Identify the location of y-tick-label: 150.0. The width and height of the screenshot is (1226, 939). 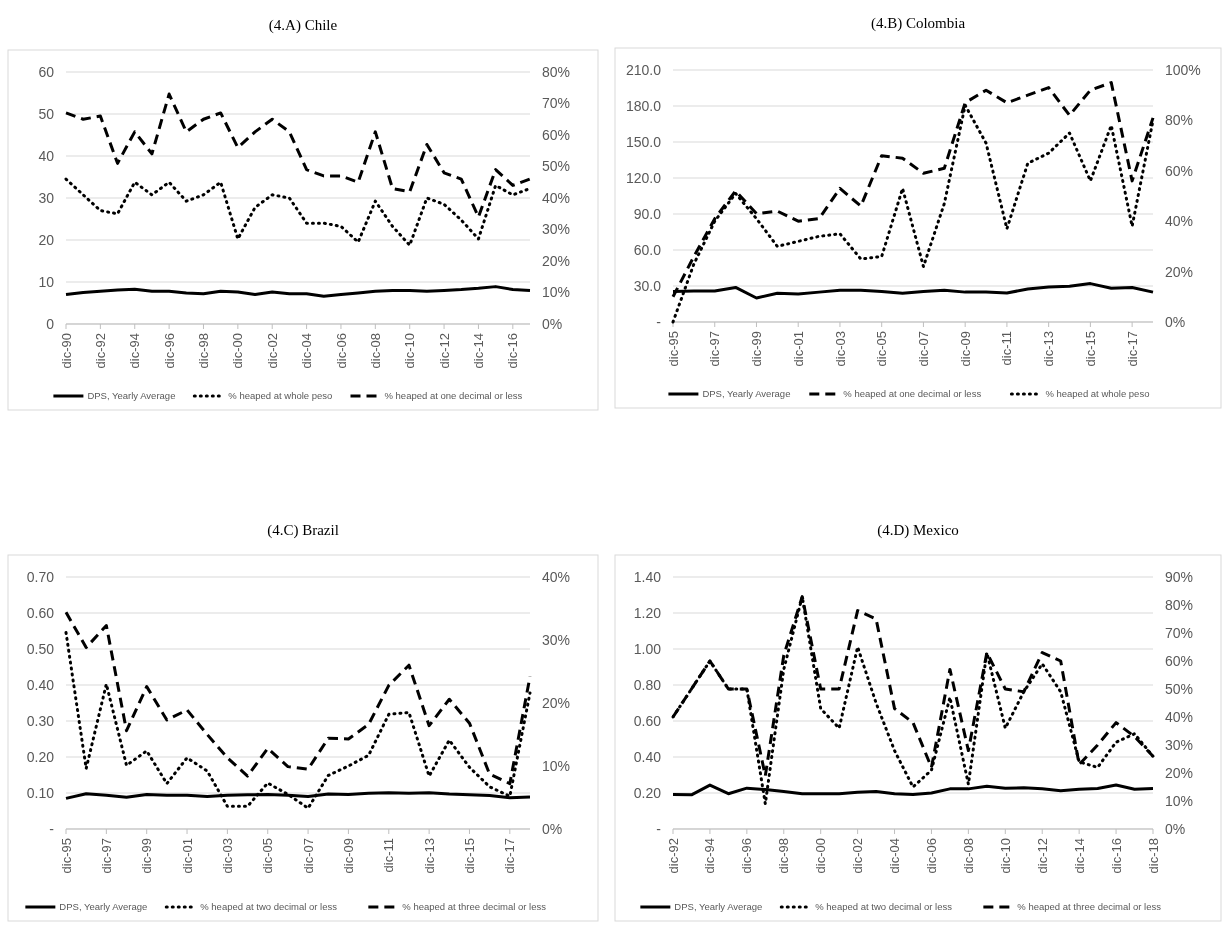
(643, 141).